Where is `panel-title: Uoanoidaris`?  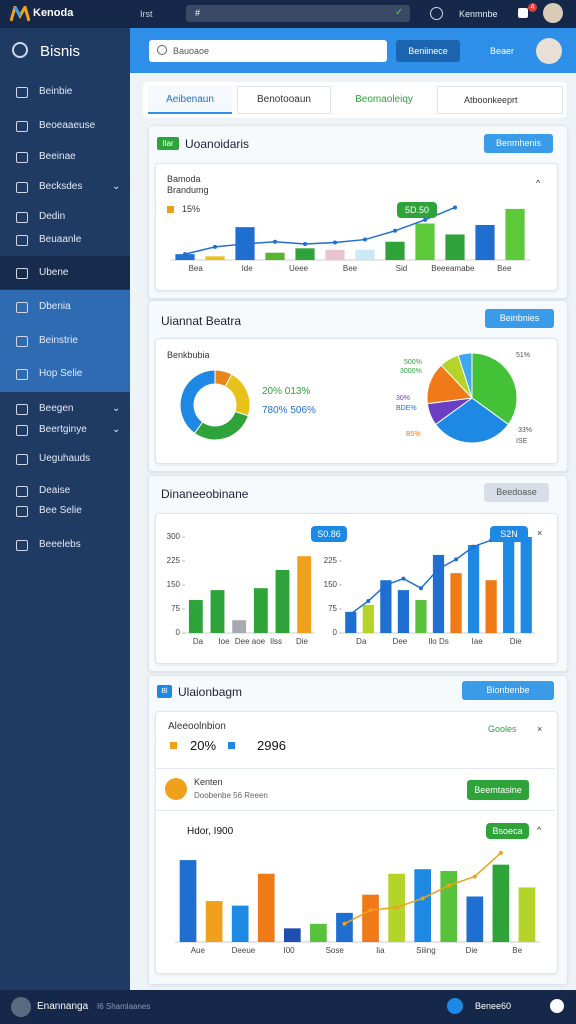
panel-title: Uoanoidaris is located at coordinates (217, 144).